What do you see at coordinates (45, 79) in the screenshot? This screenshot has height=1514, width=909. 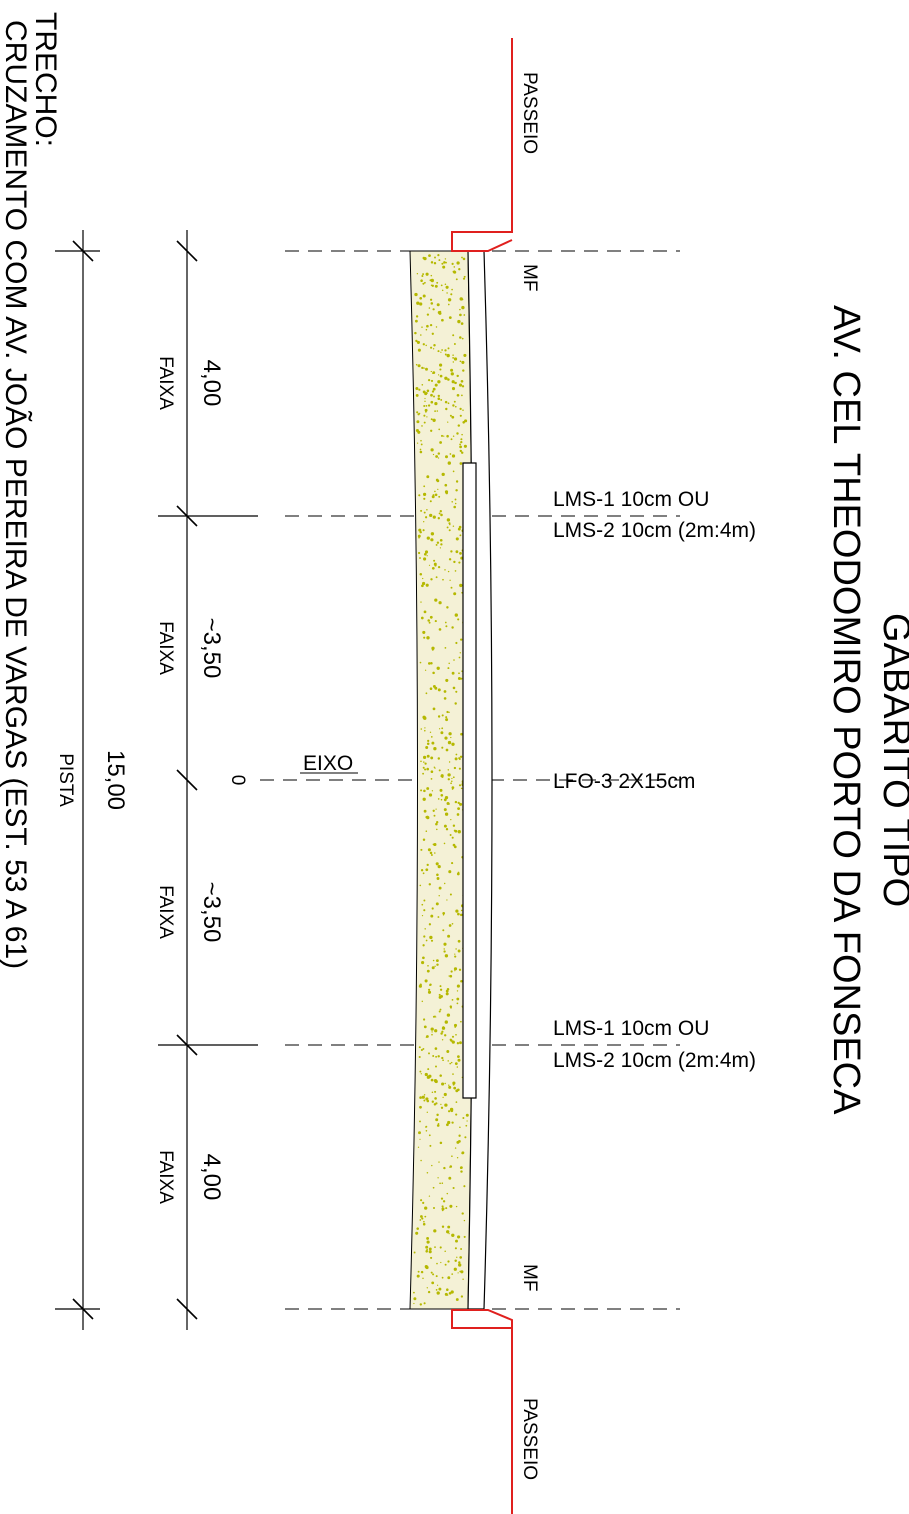 I see `trecho-label: TRECHO:` at bounding box center [45, 79].